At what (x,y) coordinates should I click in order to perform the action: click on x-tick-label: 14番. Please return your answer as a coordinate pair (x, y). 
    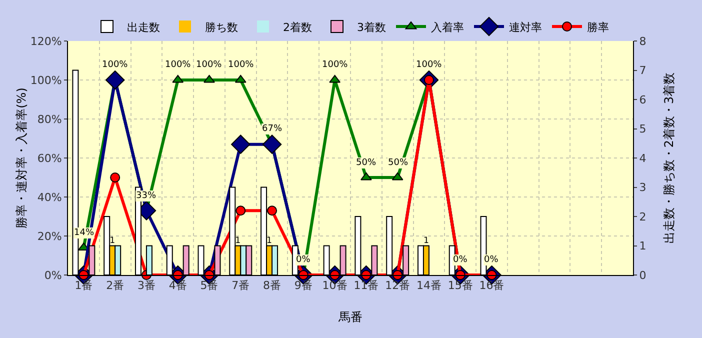
    Looking at the image, I should click on (429, 285).